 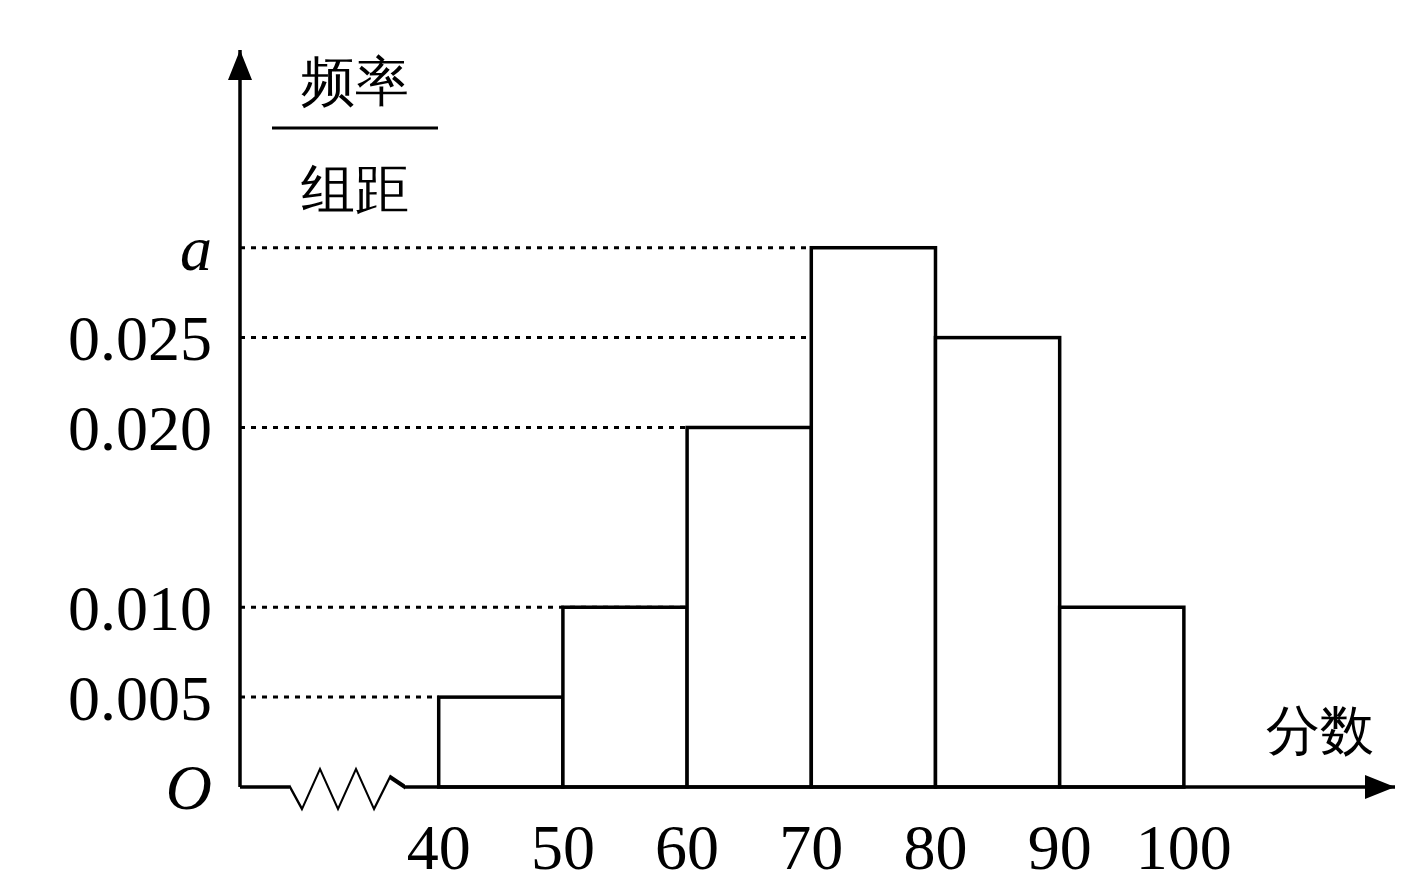 What do you see at coordinates (687, 844) in the screenshot?
I see `x-tick-label: 60` at bounding box center [687, 844].